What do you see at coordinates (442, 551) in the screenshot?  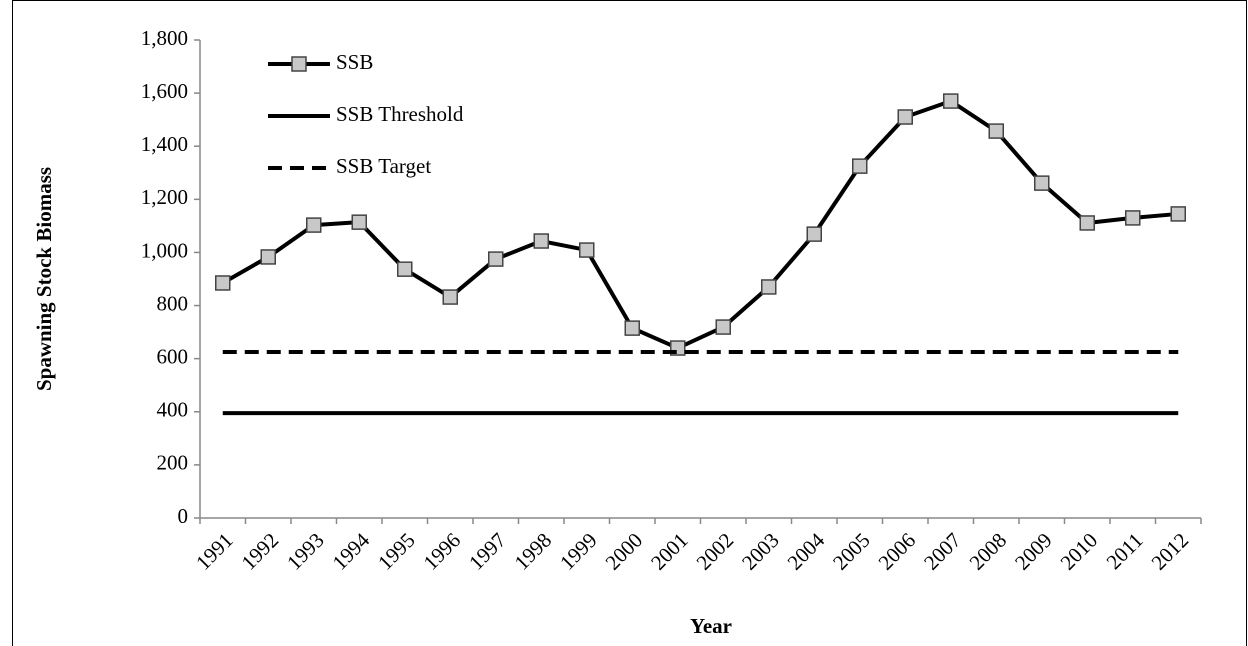 I see `x-tick-label: 1996` at bounding box center [442, 551].